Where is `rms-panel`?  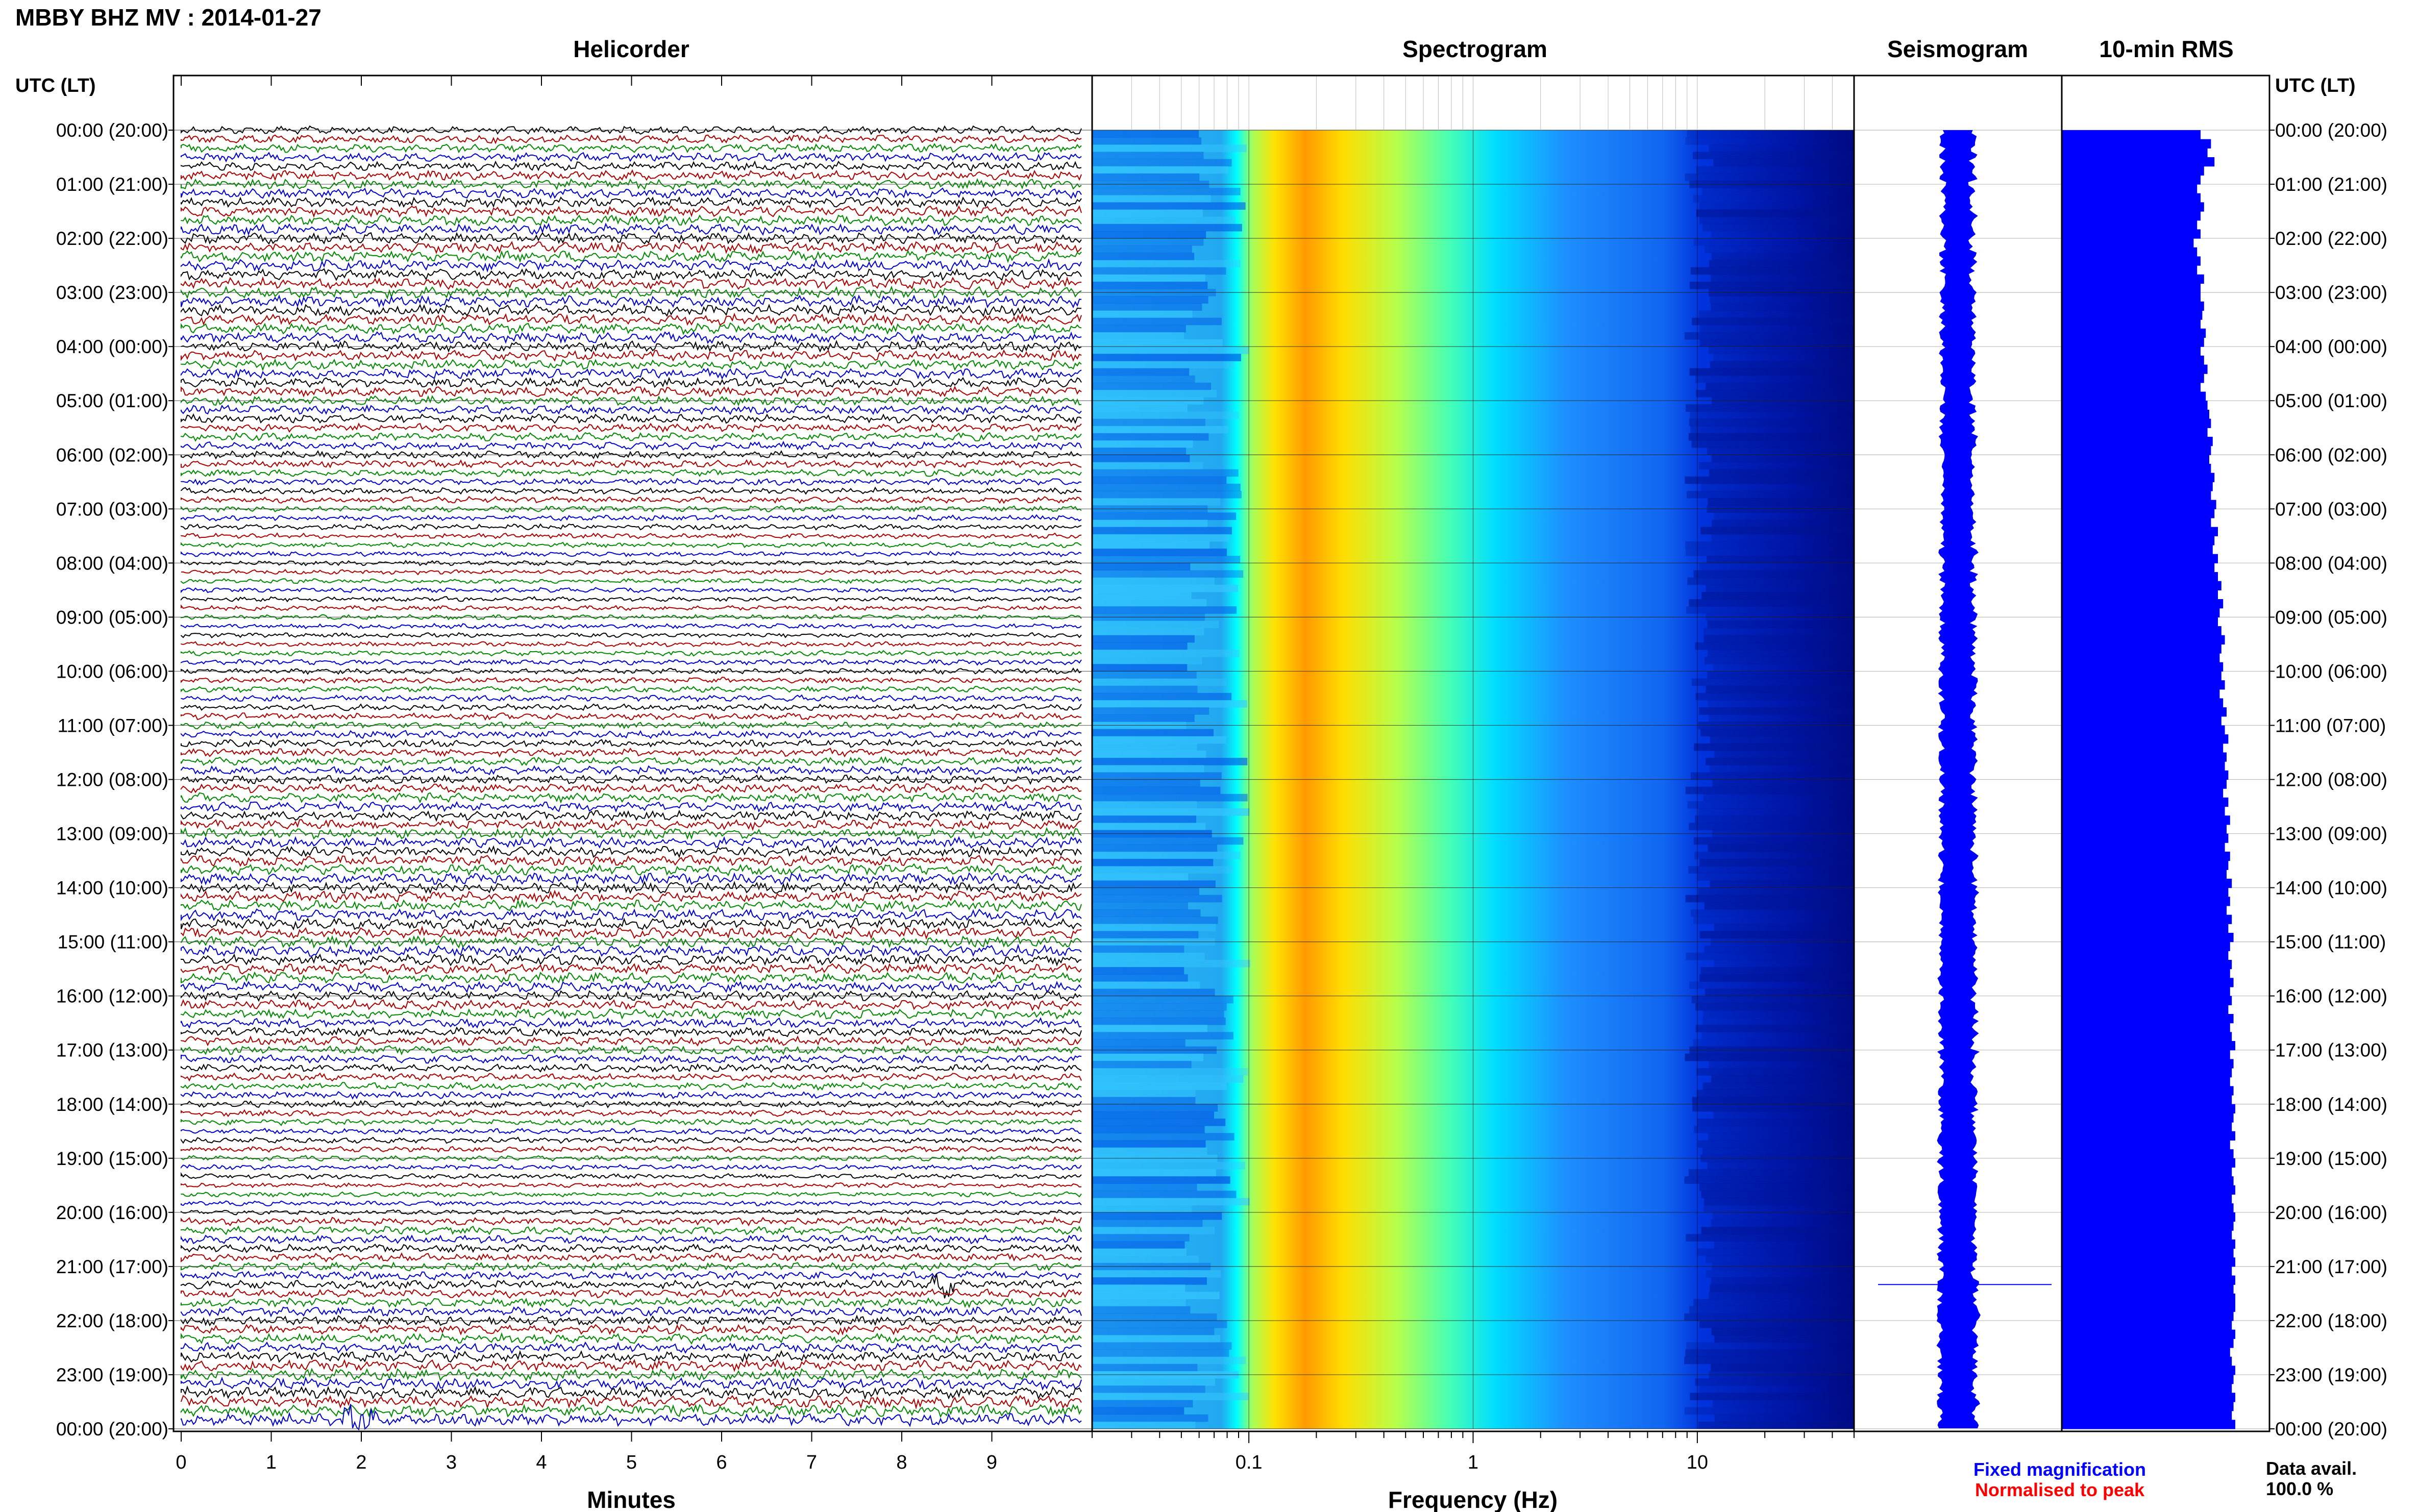 rms-panel is located at coordinates (2165, 753).